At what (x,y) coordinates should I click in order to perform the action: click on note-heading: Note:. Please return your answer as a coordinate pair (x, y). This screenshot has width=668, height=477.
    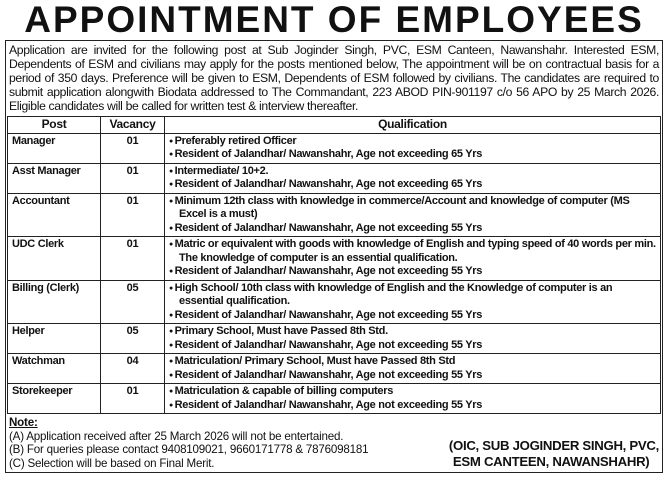
    Looking at the image, I should click on (23, 422).